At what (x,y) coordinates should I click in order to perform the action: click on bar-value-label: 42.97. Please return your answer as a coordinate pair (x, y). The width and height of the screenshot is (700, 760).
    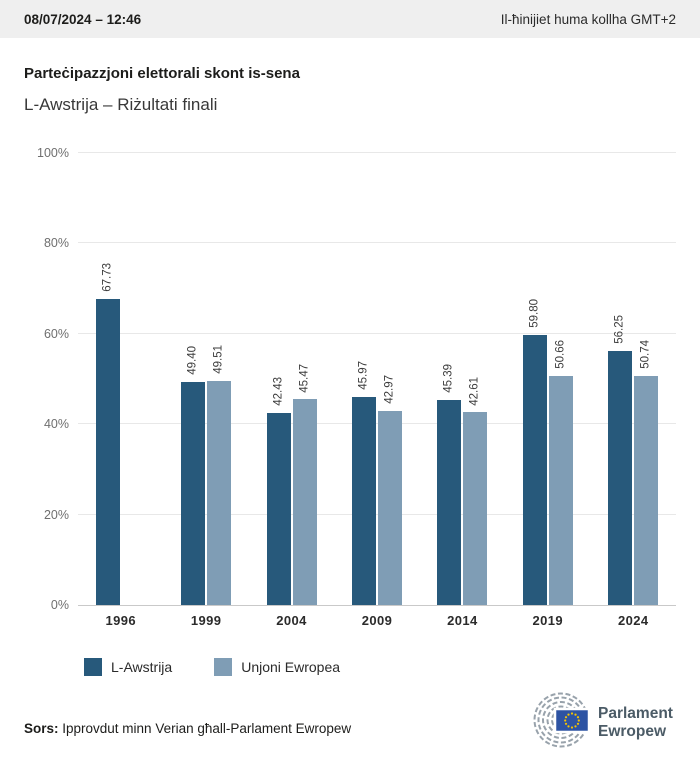
    Looking at the image, I should click on (389, 389).